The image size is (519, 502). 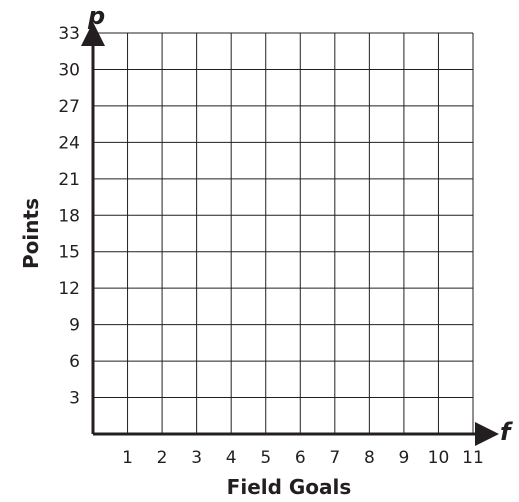 I want to click on x-axis-title: Field Goals, so click(x=289, y=487).